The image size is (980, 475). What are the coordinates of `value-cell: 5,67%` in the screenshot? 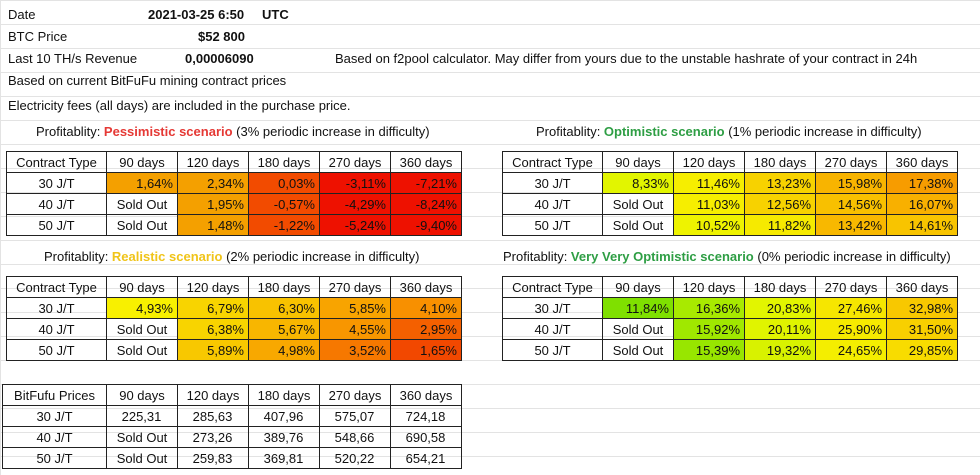 It's located at (284, 329).